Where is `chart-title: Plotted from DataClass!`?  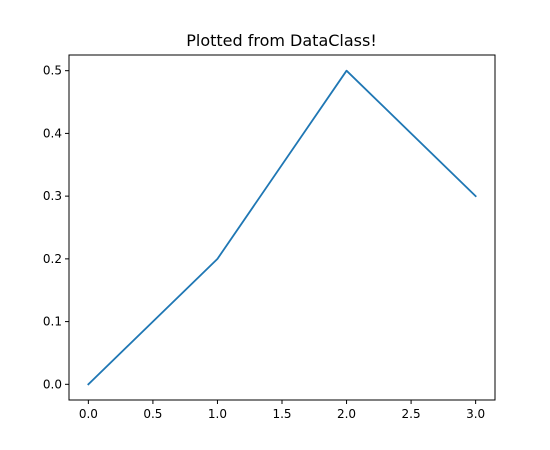 chart-title: Plotted from DataClass! is located at coordinates (281, 40).